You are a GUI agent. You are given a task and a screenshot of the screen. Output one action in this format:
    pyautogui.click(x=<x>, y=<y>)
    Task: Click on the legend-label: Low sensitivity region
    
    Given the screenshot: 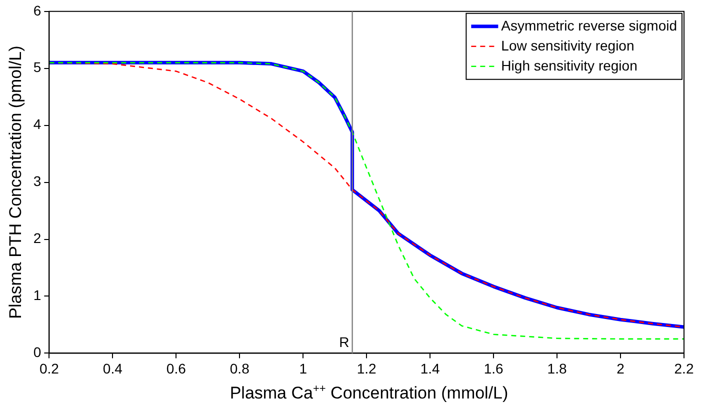 What is the action you would take?
    pyautogui.click(x=567, y=45)
    